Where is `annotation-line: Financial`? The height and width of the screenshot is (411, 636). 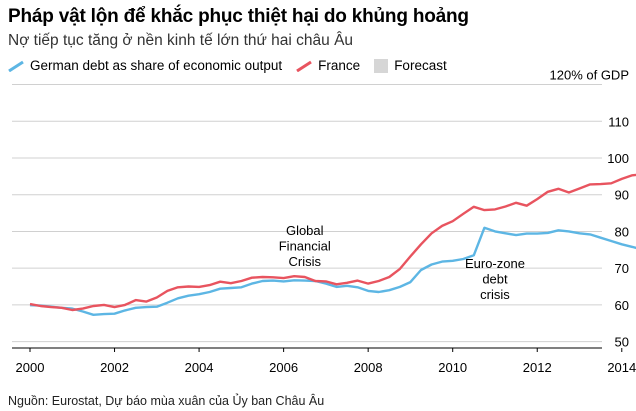 annotation-line: Financial is located at coordinates (305, 246).